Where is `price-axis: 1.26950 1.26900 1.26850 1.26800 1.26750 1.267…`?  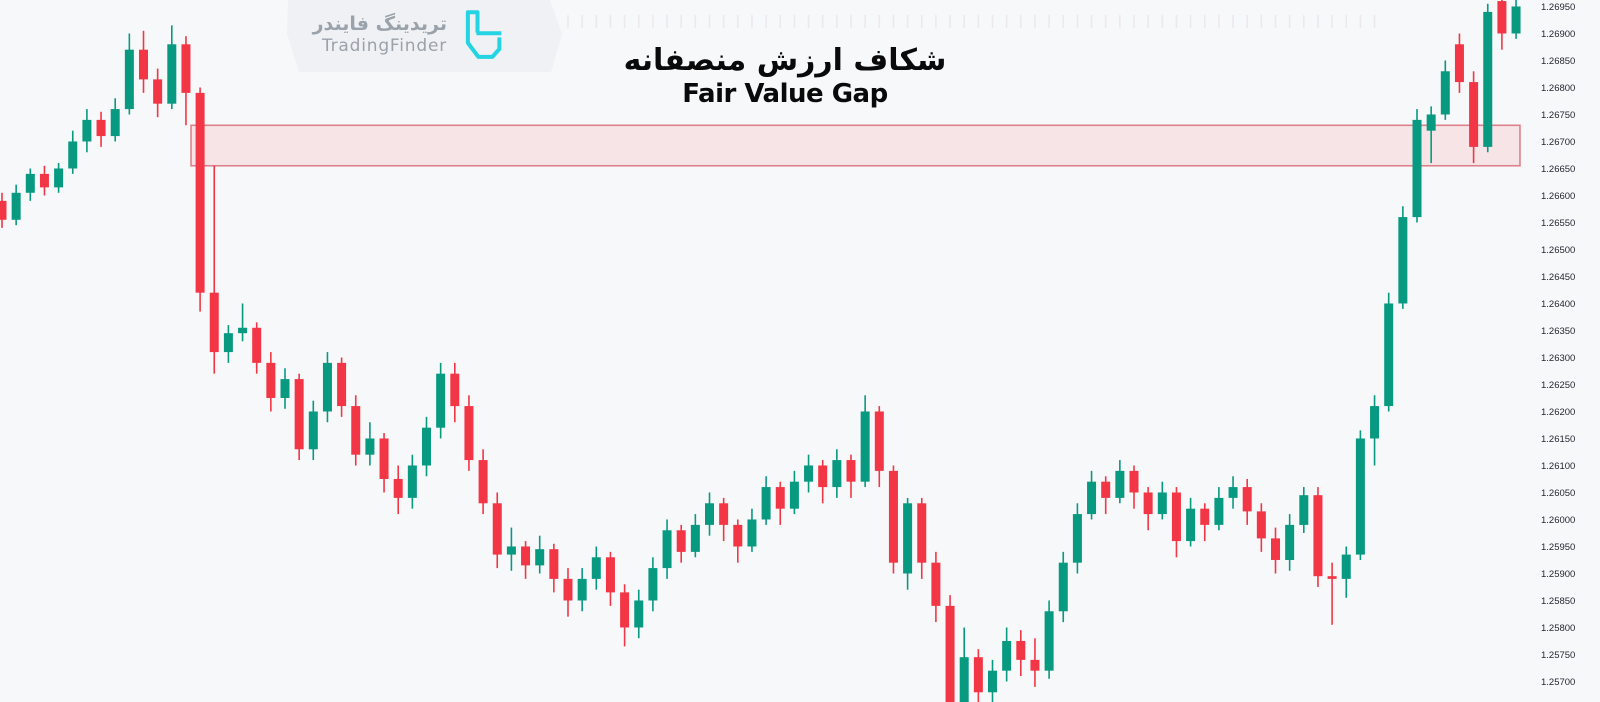 price-axis: 1.26950 1.26900 1.26850 1.26800 1.26750 1.267… is located at coordinates (1558, 345).